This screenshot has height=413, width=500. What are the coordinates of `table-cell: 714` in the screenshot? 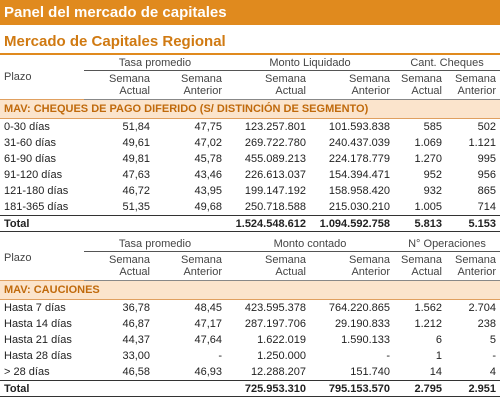 It's located at (487, 207).